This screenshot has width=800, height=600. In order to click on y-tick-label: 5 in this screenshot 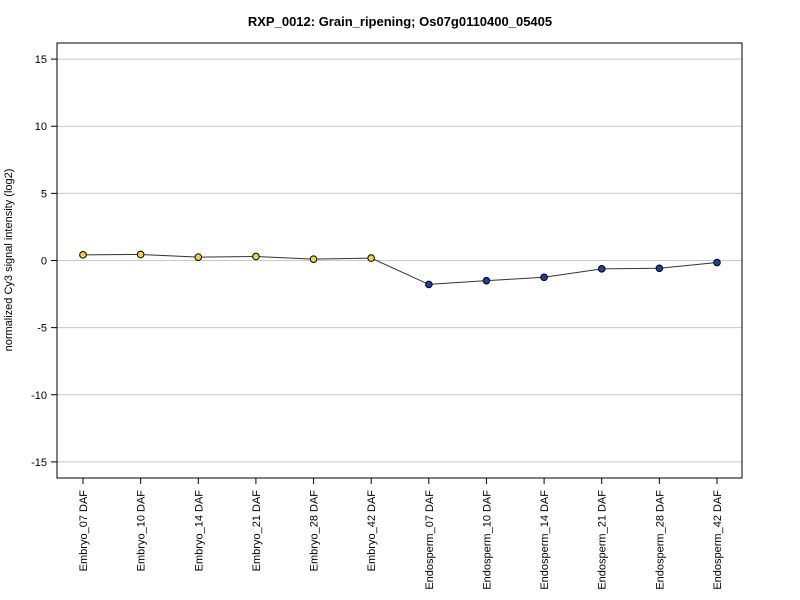, I will do `click(44, 194)`.